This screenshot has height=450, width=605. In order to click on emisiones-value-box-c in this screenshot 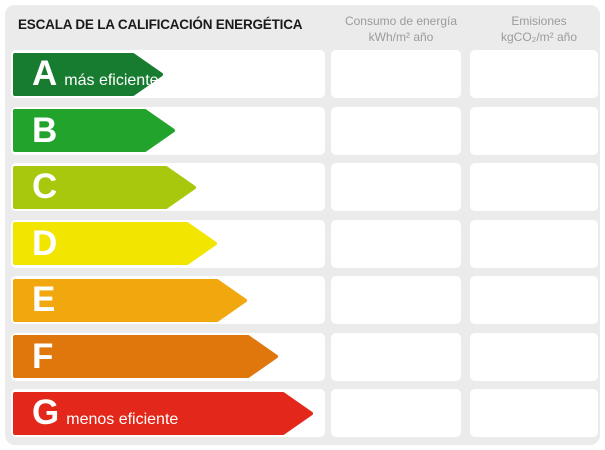, I will do `click(534, 187)`.